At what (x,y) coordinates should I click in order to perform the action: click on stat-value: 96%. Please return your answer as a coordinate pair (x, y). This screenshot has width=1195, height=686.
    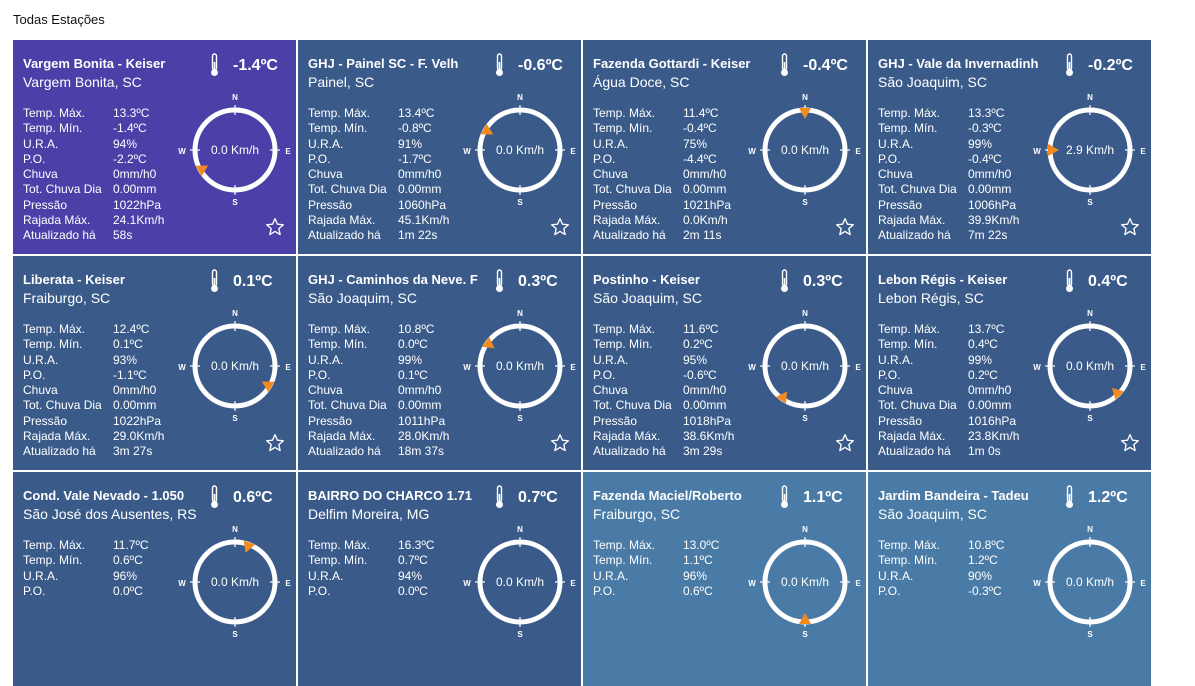
    Looking at the image, I should click on (695, 575).